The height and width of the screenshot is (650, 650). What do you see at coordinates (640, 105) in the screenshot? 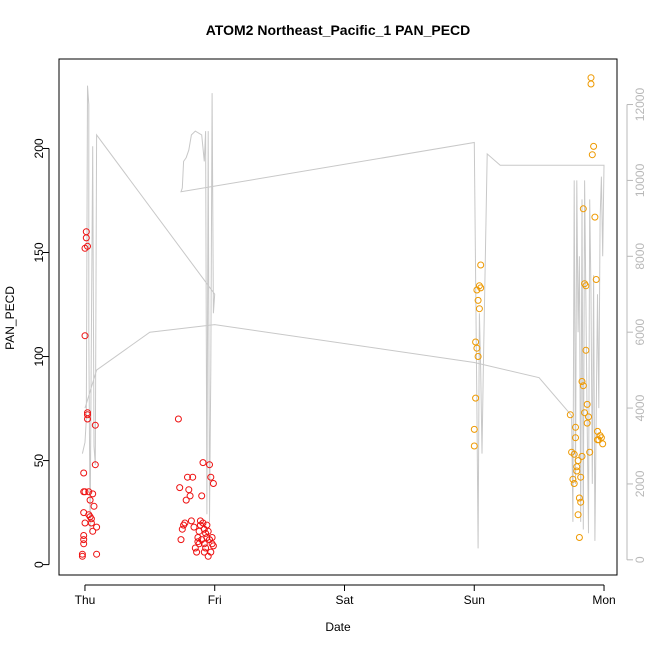
I see `y2-tick-label: 12000` at bounding box center [640, 105].